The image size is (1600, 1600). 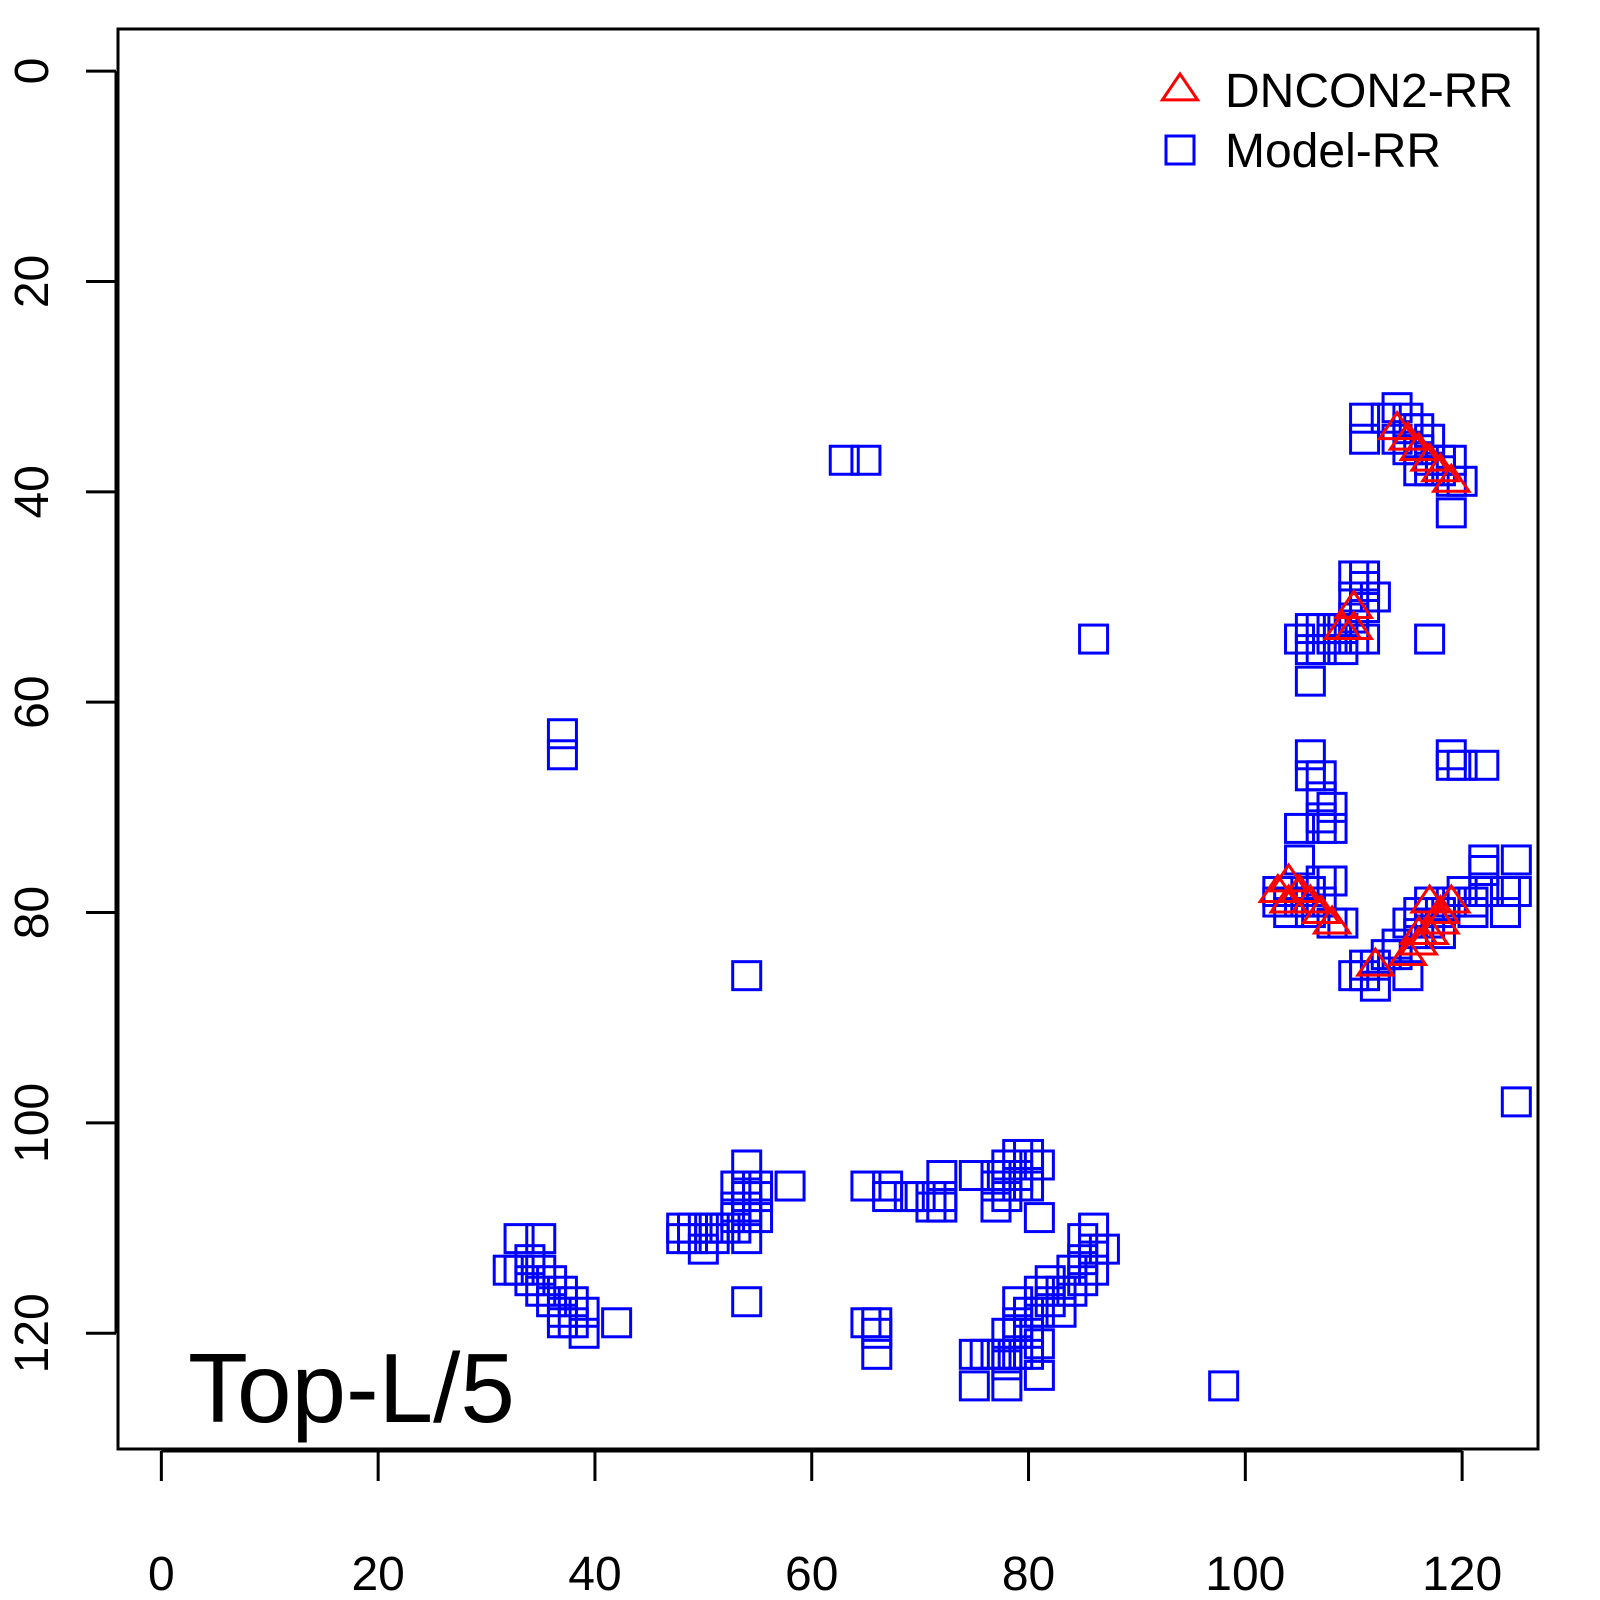 What do you see at coordinates (1028, 1574) in the screenshot?
I see `x-tick-label: 80` at bounding box center [1028, 1574].